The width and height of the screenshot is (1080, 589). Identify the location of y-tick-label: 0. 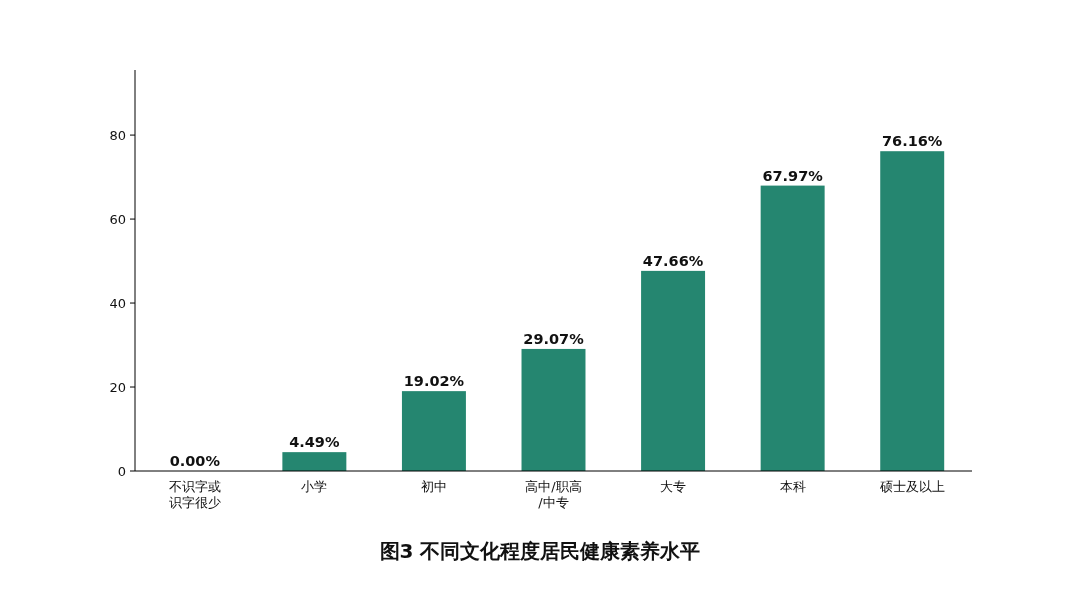
(121, 471).